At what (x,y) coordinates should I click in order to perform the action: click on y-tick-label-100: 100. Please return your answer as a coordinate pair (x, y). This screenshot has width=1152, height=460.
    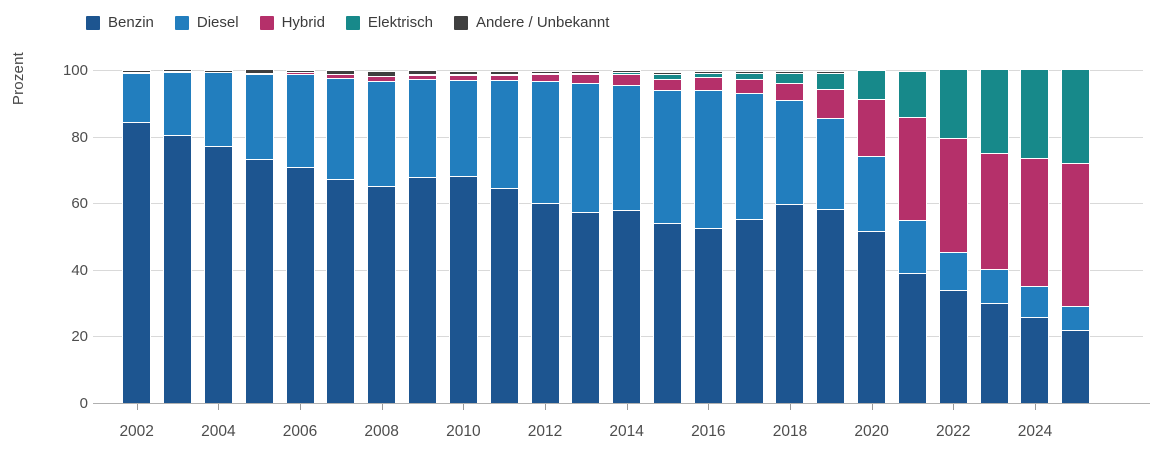
    Looking at the image, I should click on (75, 70).